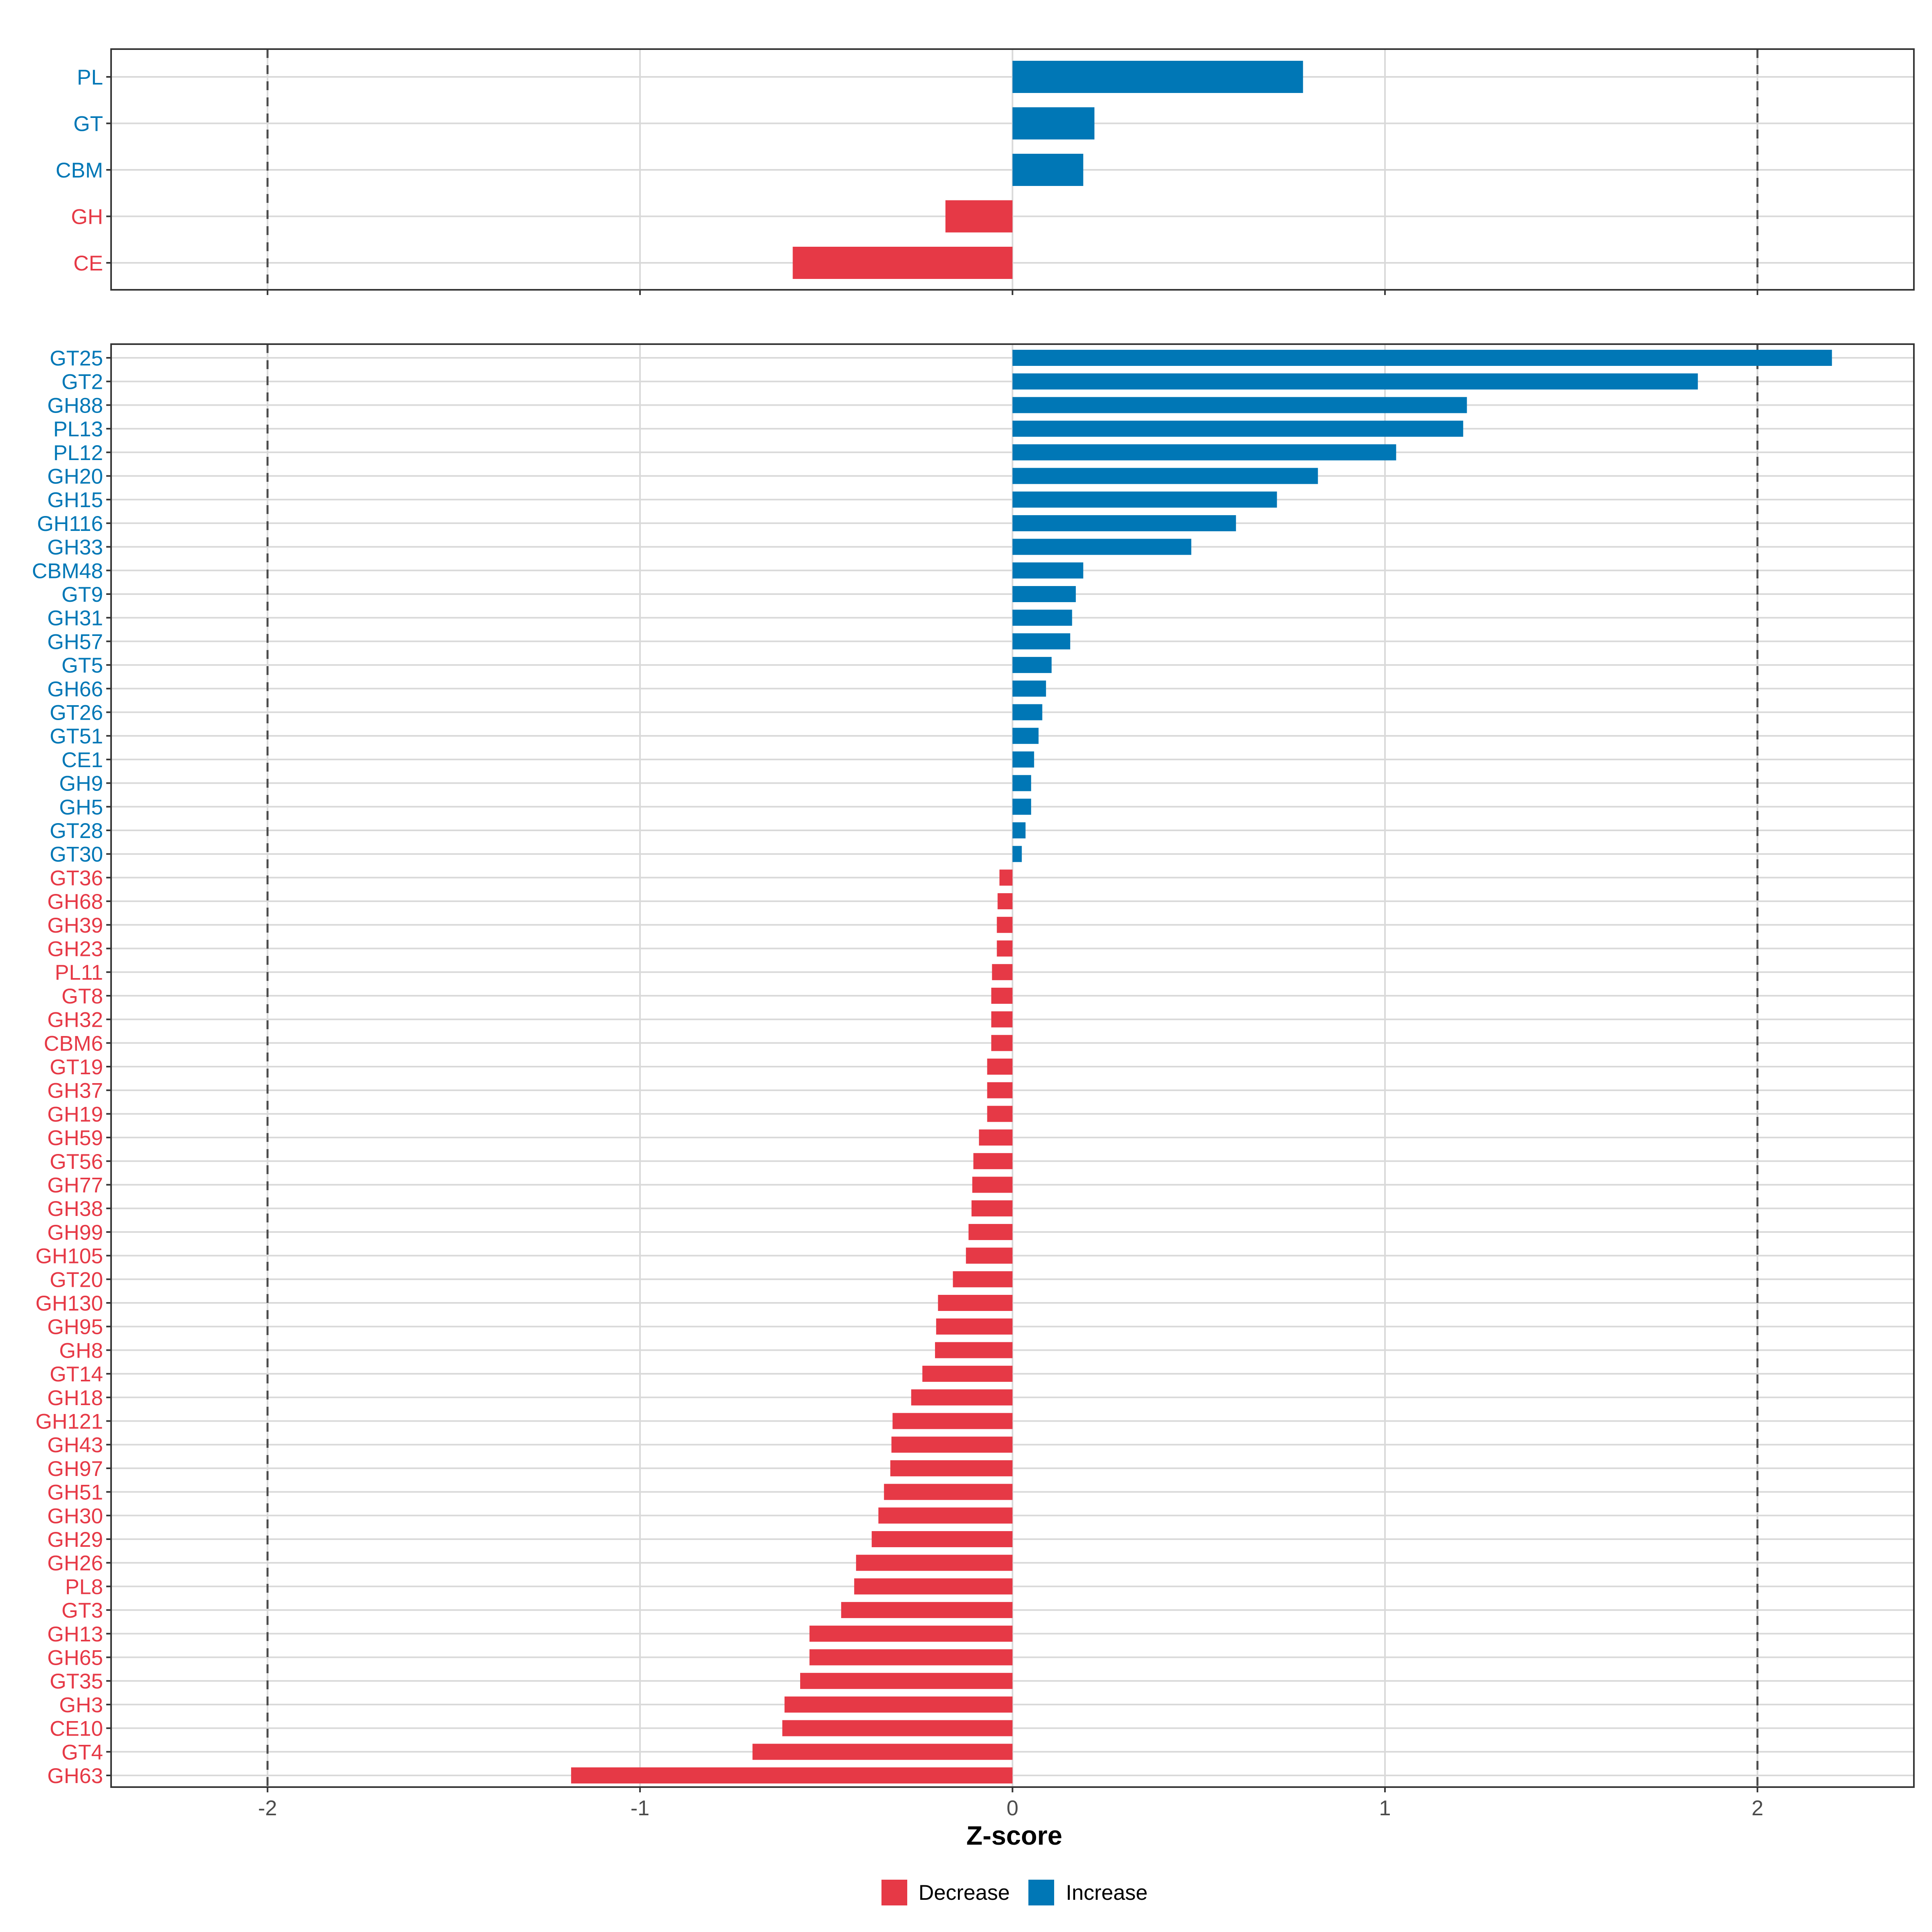 The width and height of the screenshot is (1932, 1932). I want to click on bottom-bar-gh5, so click(1021, 807).